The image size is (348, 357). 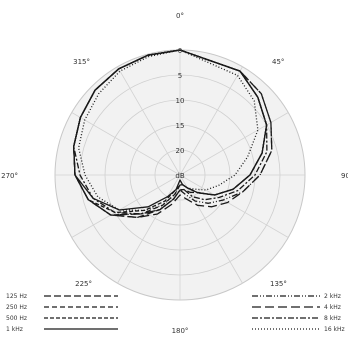 What do you see at coordinates (180, 51) in the screenshot?
I see `radial-tick-label: 0` at bounding box center [180, 51].